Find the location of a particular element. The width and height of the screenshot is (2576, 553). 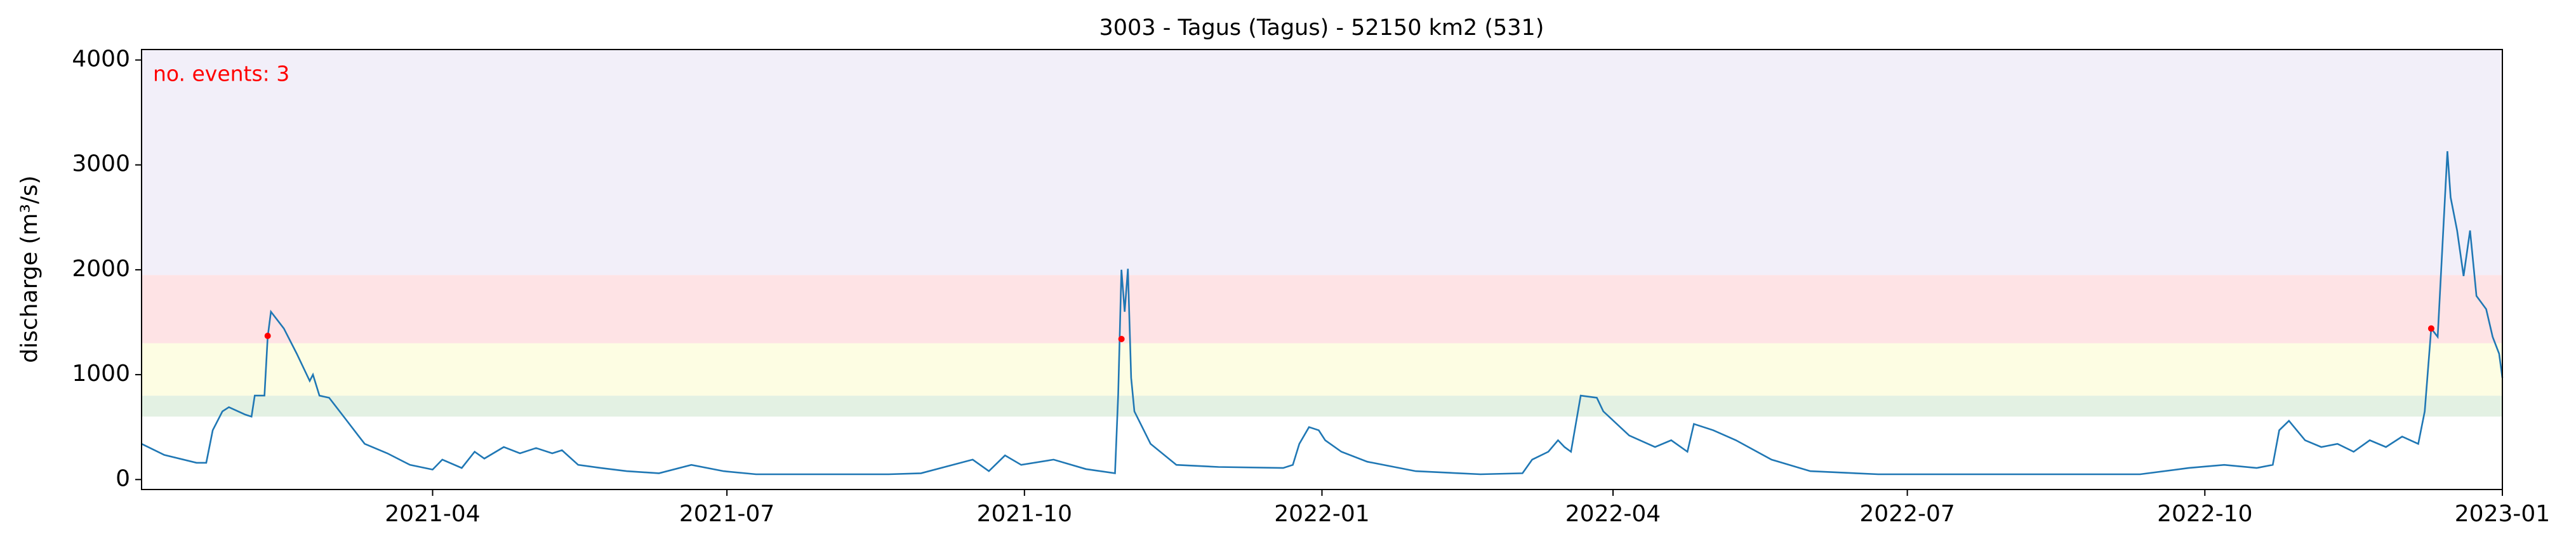

y-tick-label: 1000 is located at coordinates (101, 374).